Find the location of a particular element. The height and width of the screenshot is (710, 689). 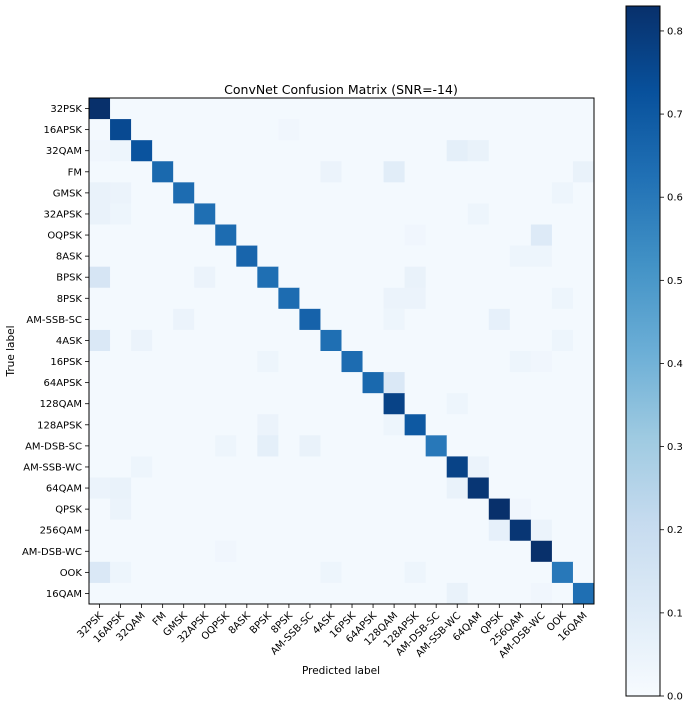

colorbar-tick-label: 0.0 is located at coordinates (675, 697).